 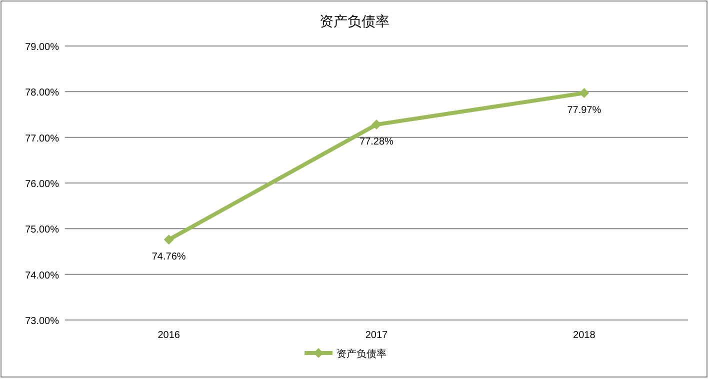 I want to click on x-tick-label: 2018, so click(x=584, y=335).